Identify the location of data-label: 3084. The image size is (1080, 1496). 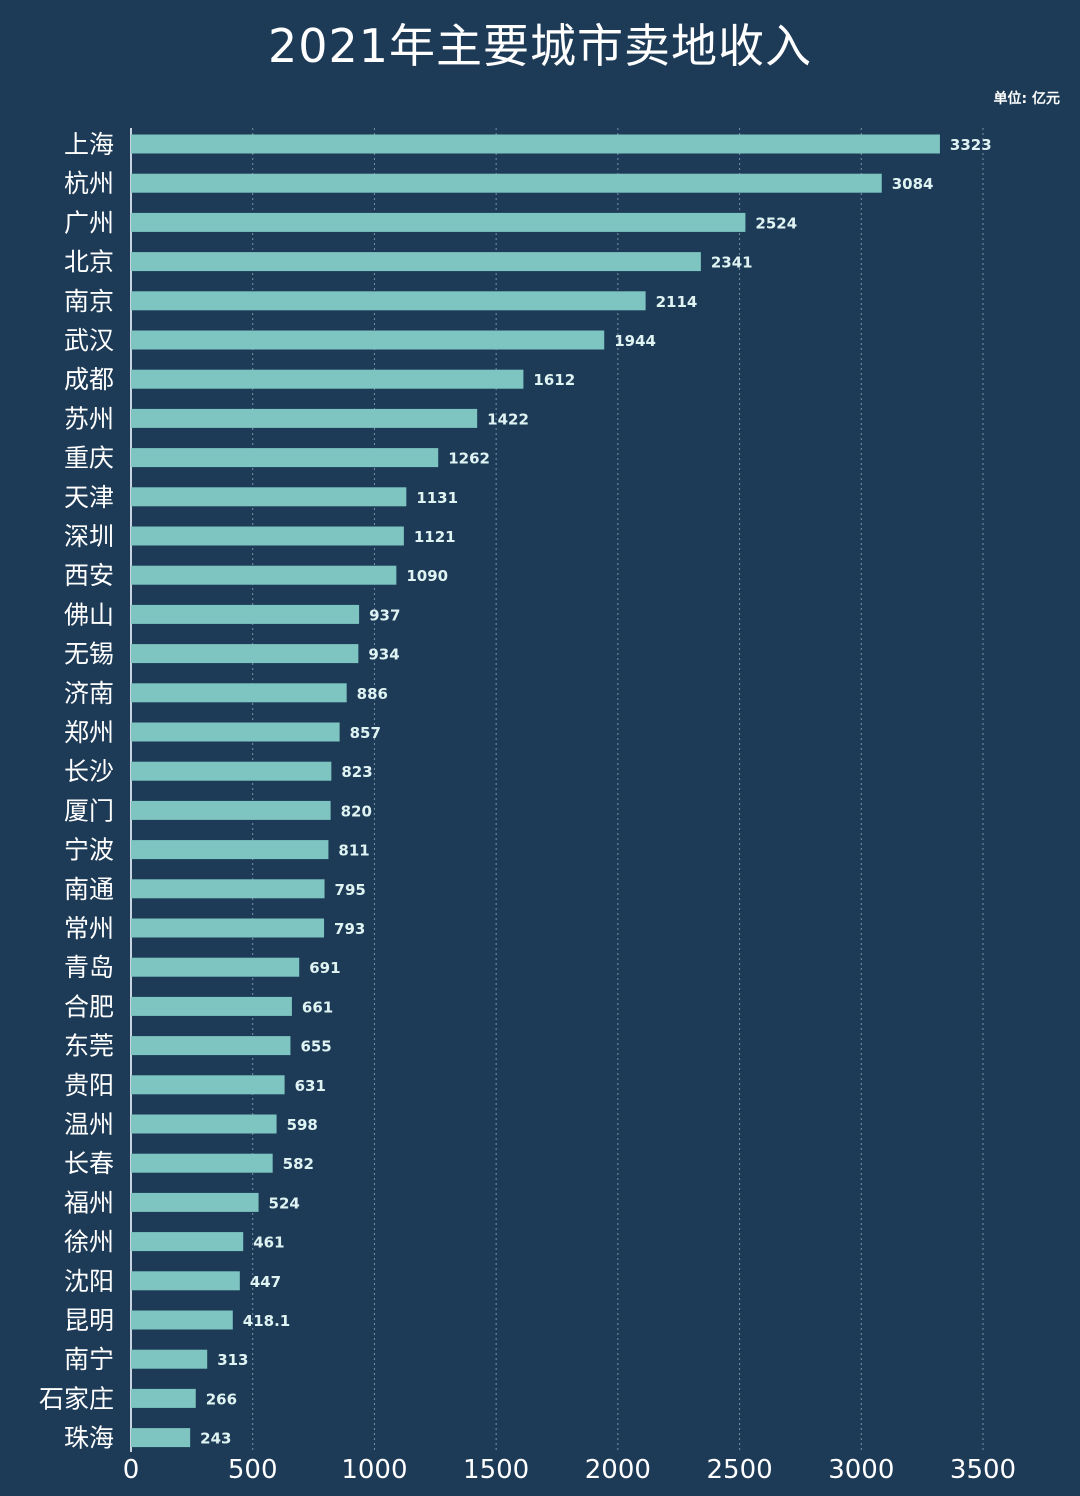
(913, 184).